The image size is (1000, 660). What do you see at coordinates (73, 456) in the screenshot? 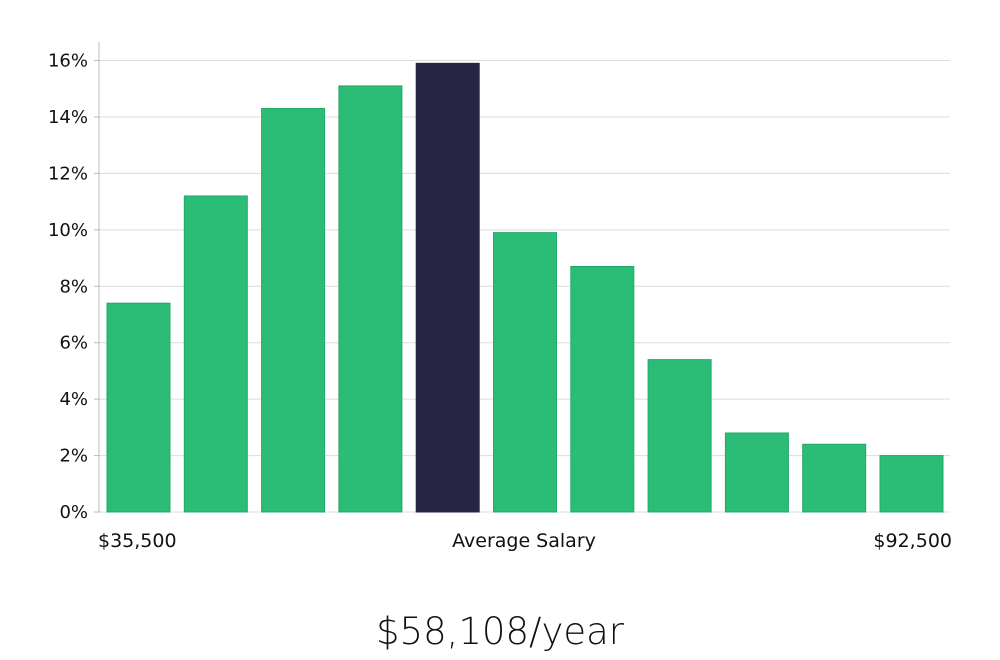
I see `y-tick-label: 2%` at bounding box center [73, 456].